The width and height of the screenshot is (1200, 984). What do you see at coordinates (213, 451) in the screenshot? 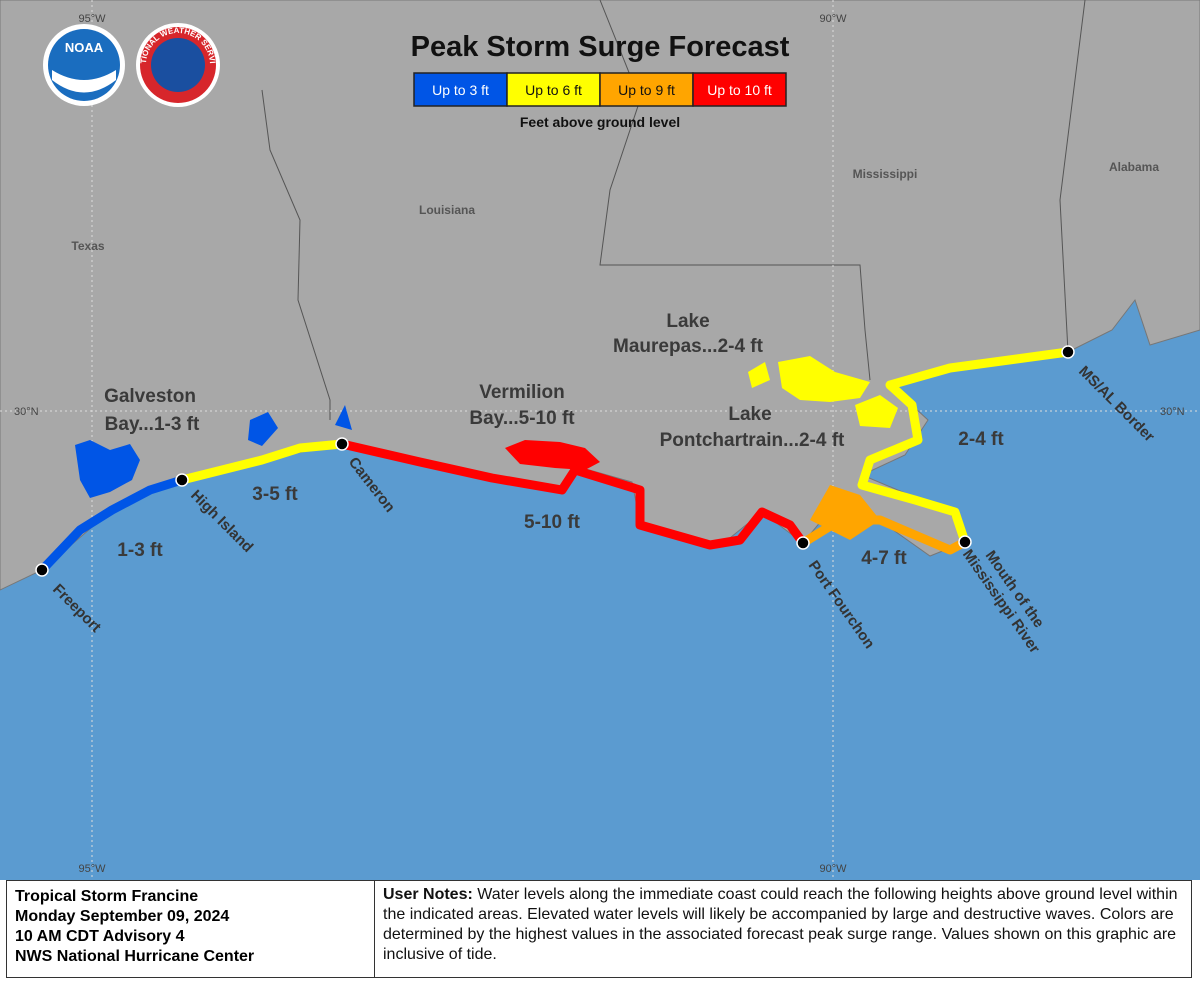
I see `surge-galveston-bay` at bounding box center [213, 451].